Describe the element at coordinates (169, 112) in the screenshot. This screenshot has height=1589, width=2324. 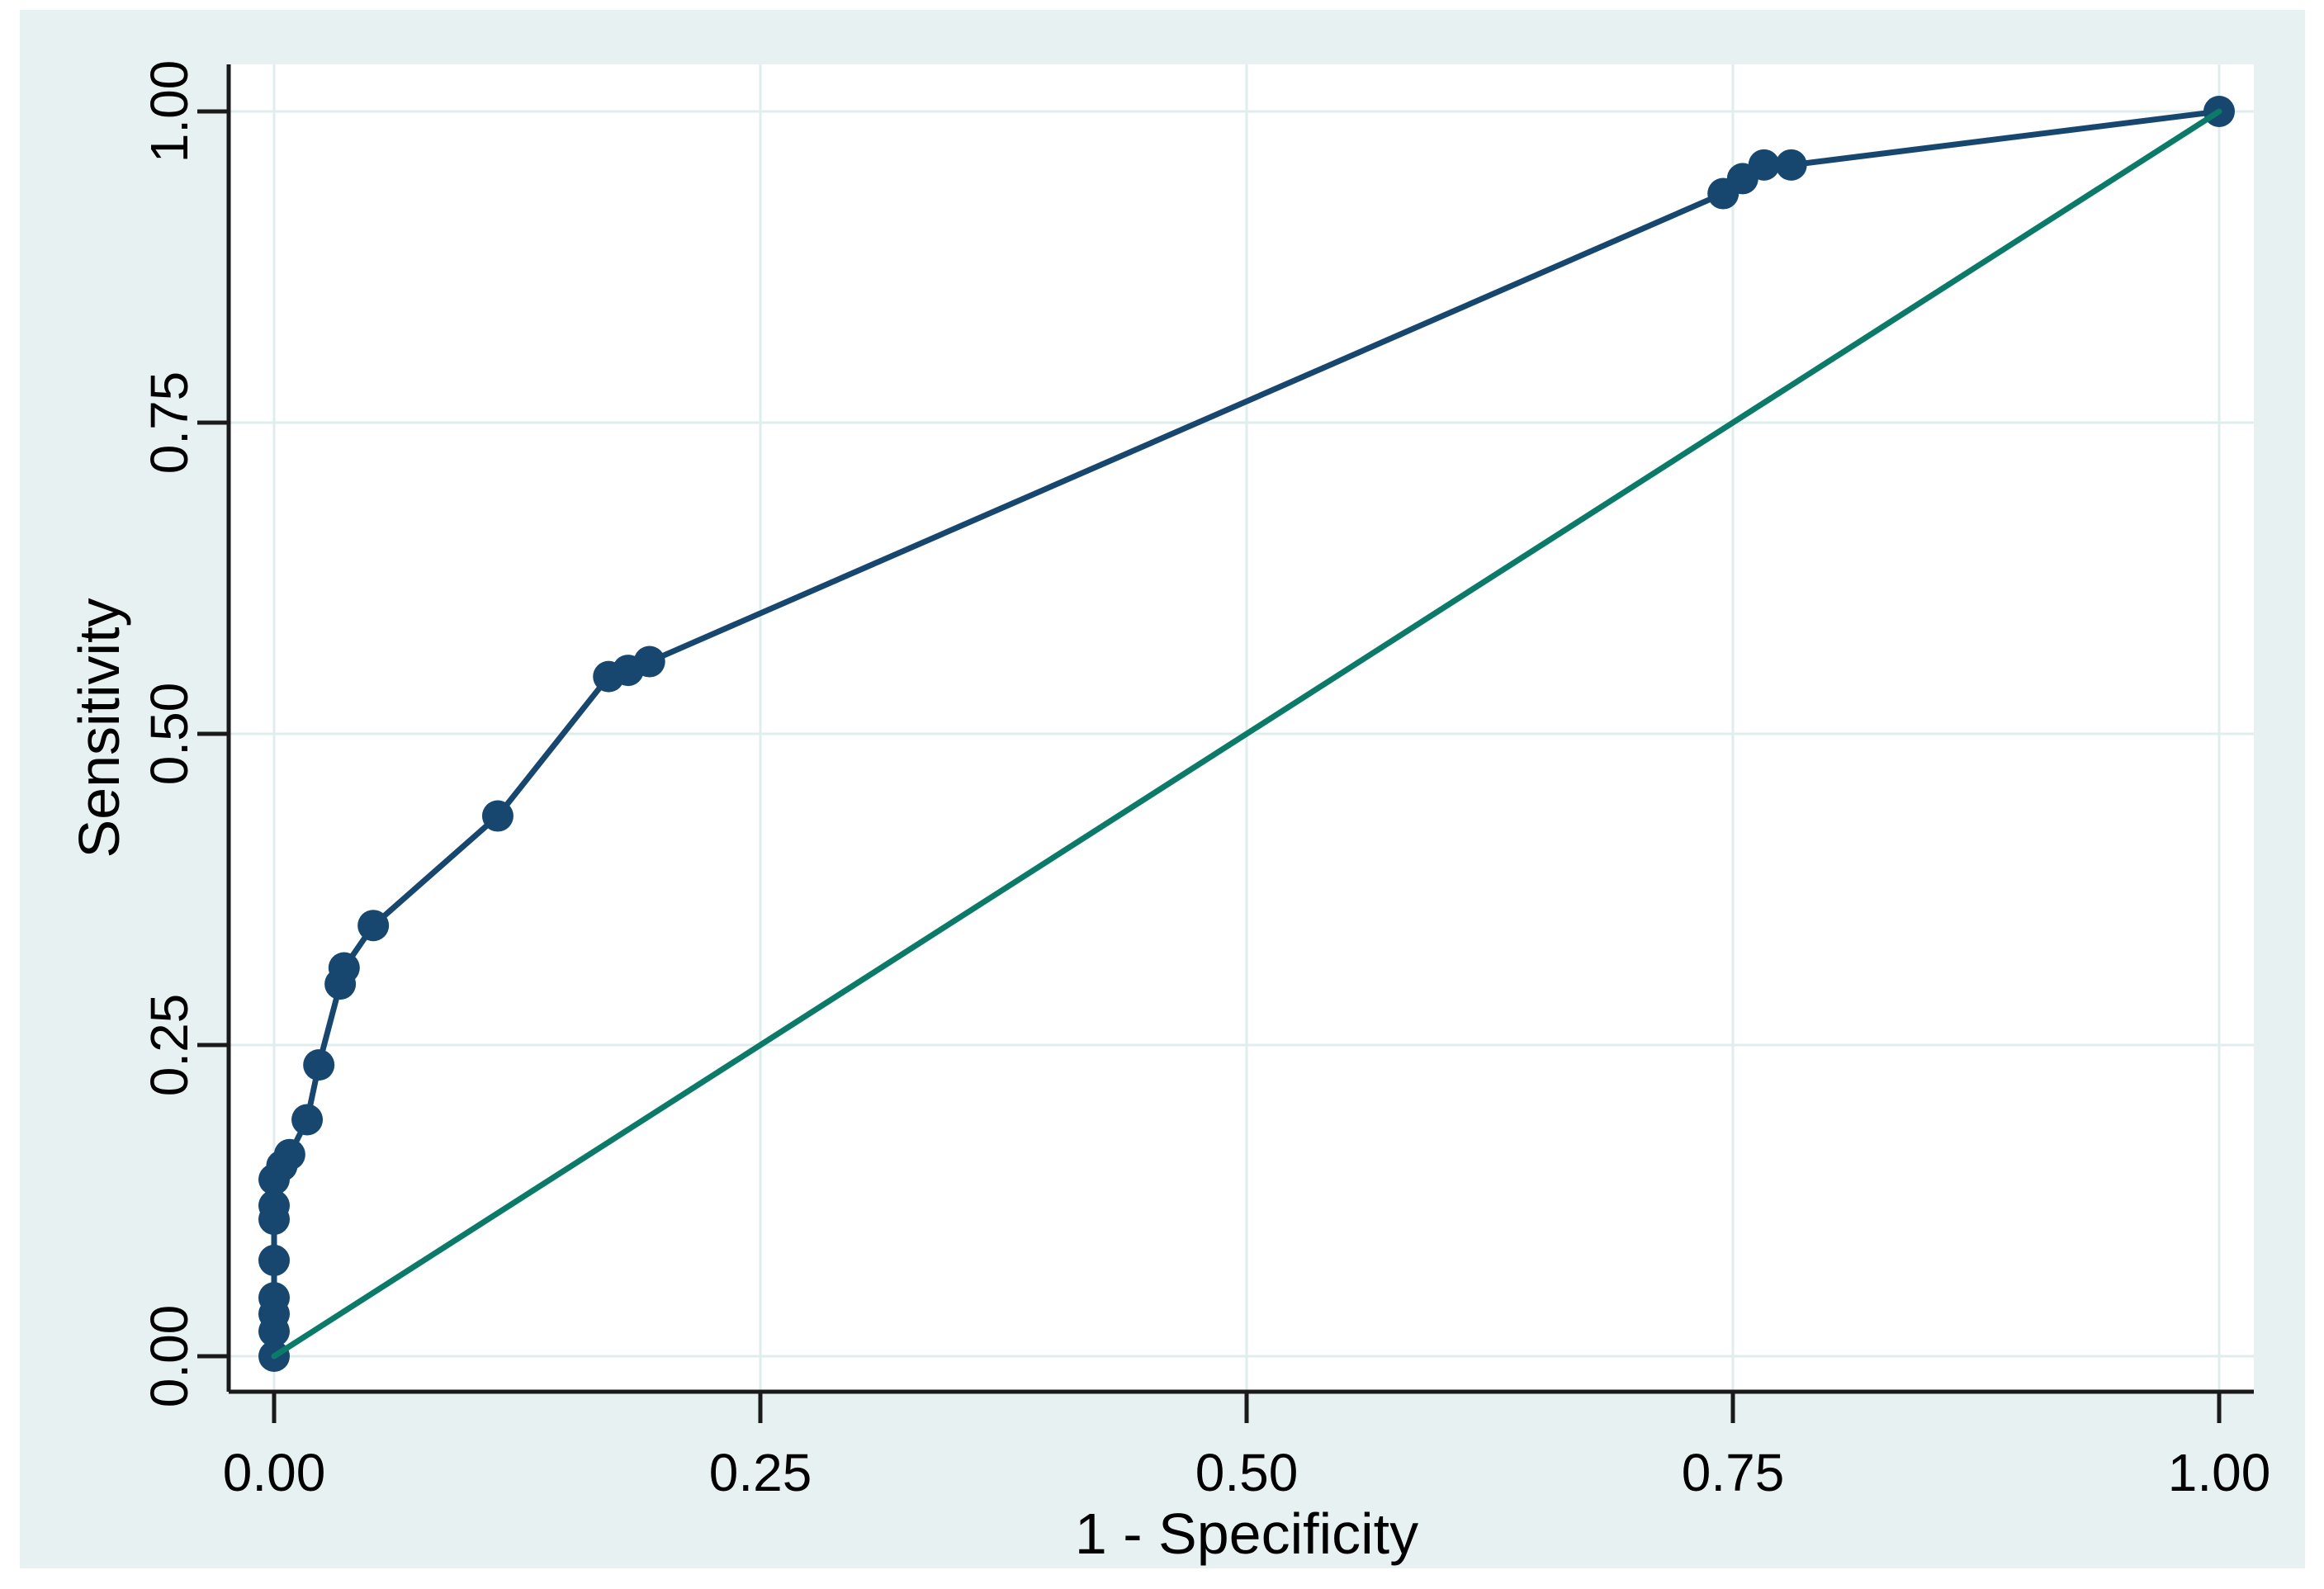
I see `y-tick-label: 1.00` at that location.